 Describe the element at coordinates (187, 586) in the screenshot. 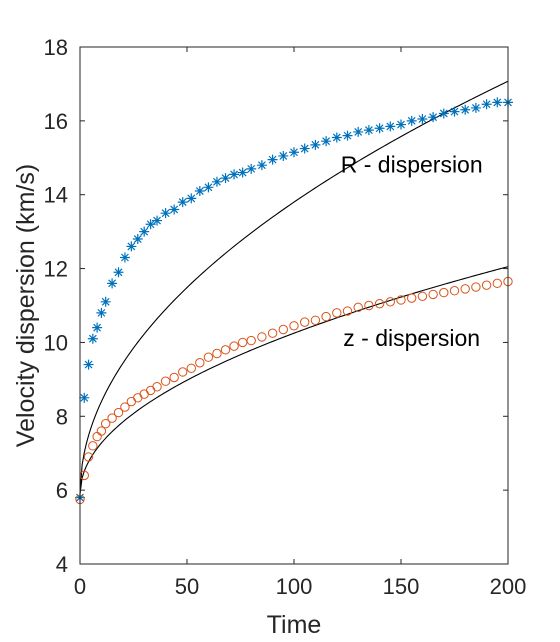

I see `x-tick-label: 50` at that location.